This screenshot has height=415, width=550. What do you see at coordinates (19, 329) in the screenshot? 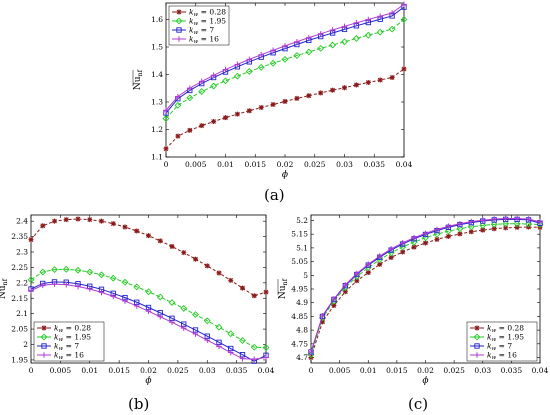
I see `y-tick-label: 2.05` at bounding box center [19, 329].